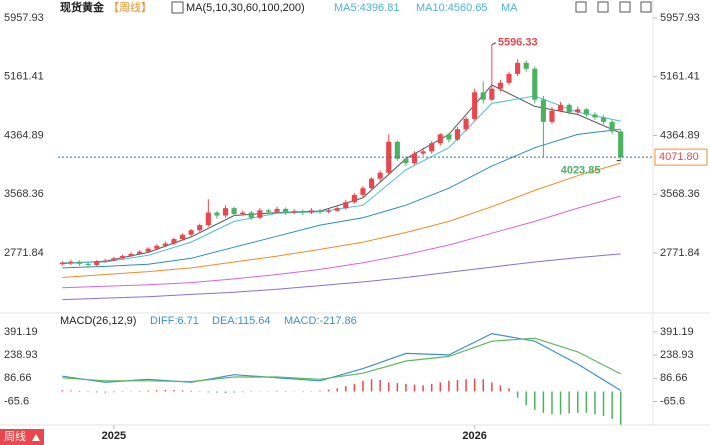  Describe the element at coordinates (625, 7) in the screenshot. I see `resize-icon` at that location.